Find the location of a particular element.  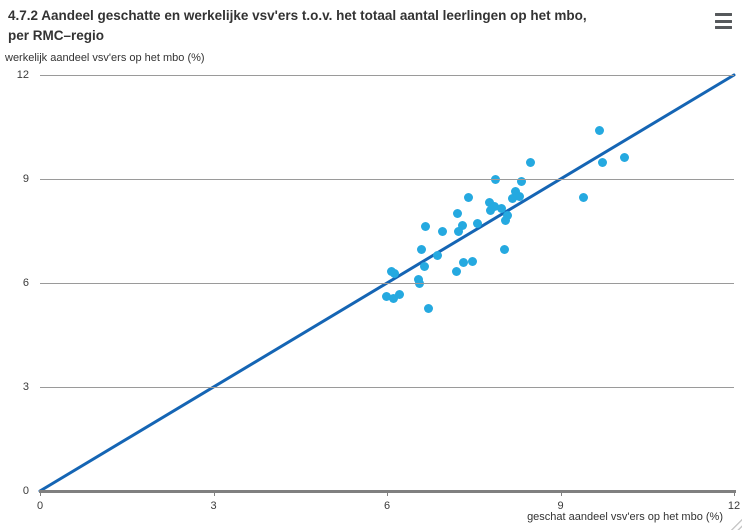

y-tick-label: 3 is located at coordinates (25, 387).